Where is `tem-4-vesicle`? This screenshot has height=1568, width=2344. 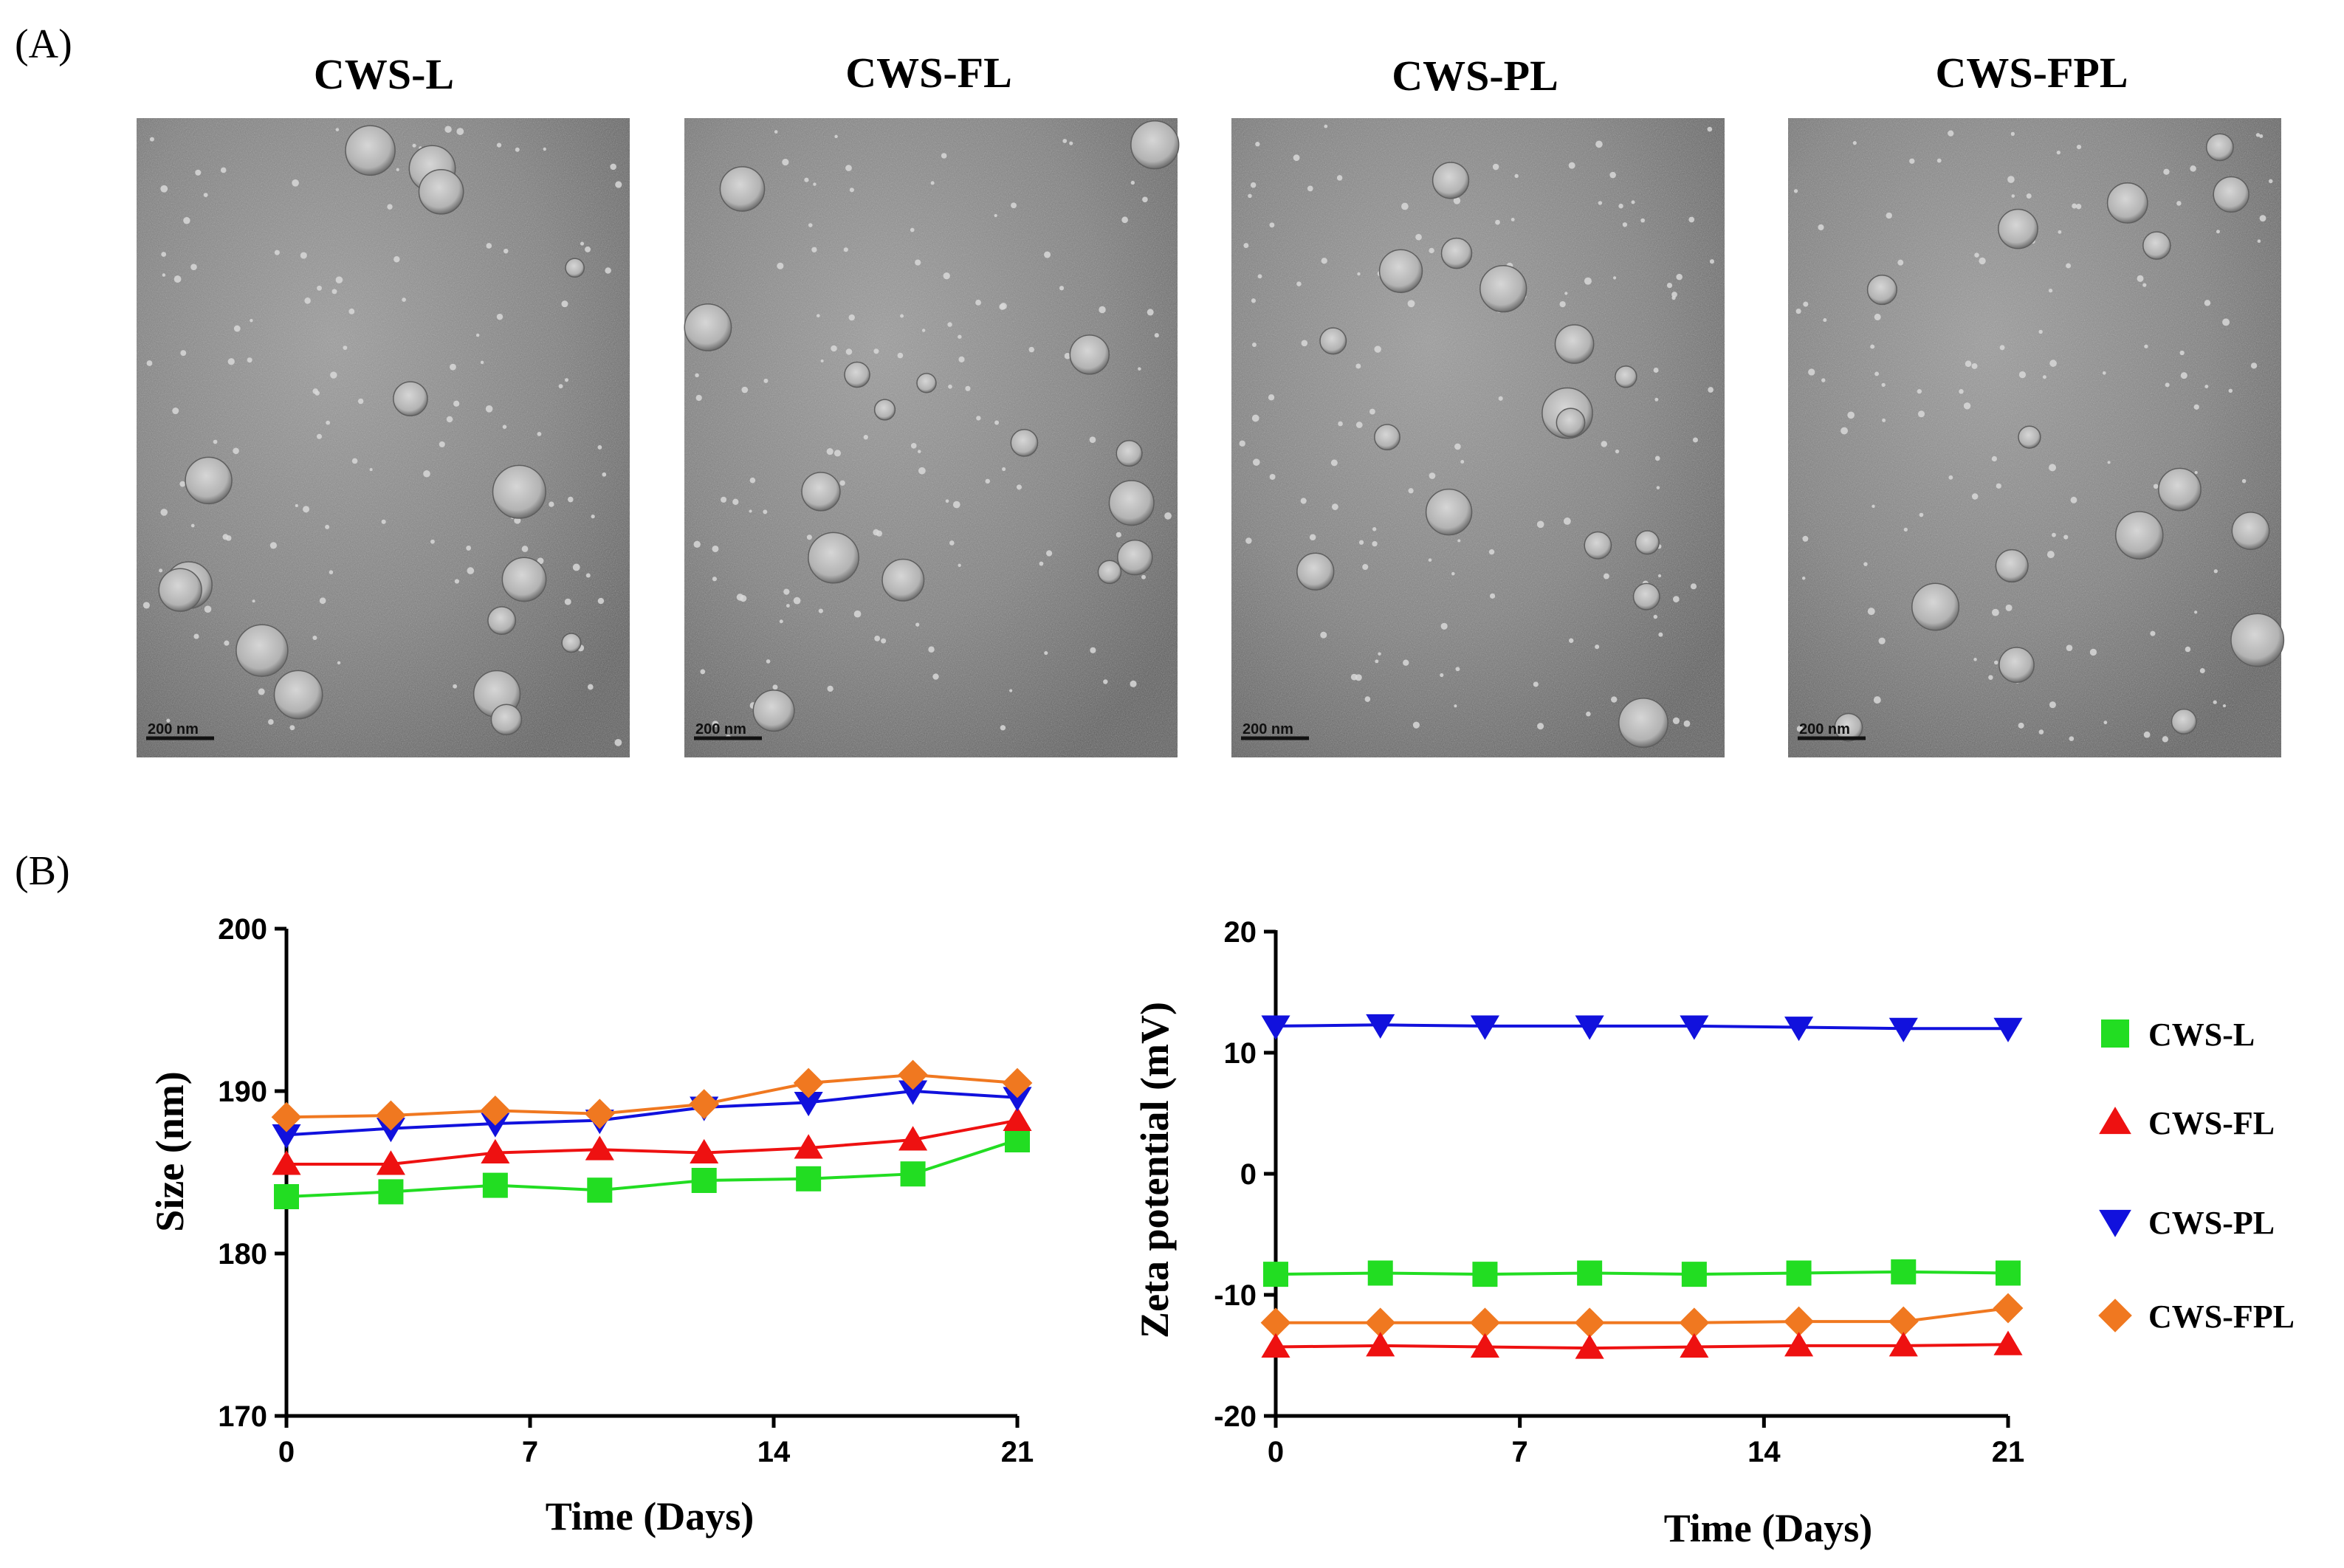
tem-4-vesicle is located at coordinates (1935, 606).